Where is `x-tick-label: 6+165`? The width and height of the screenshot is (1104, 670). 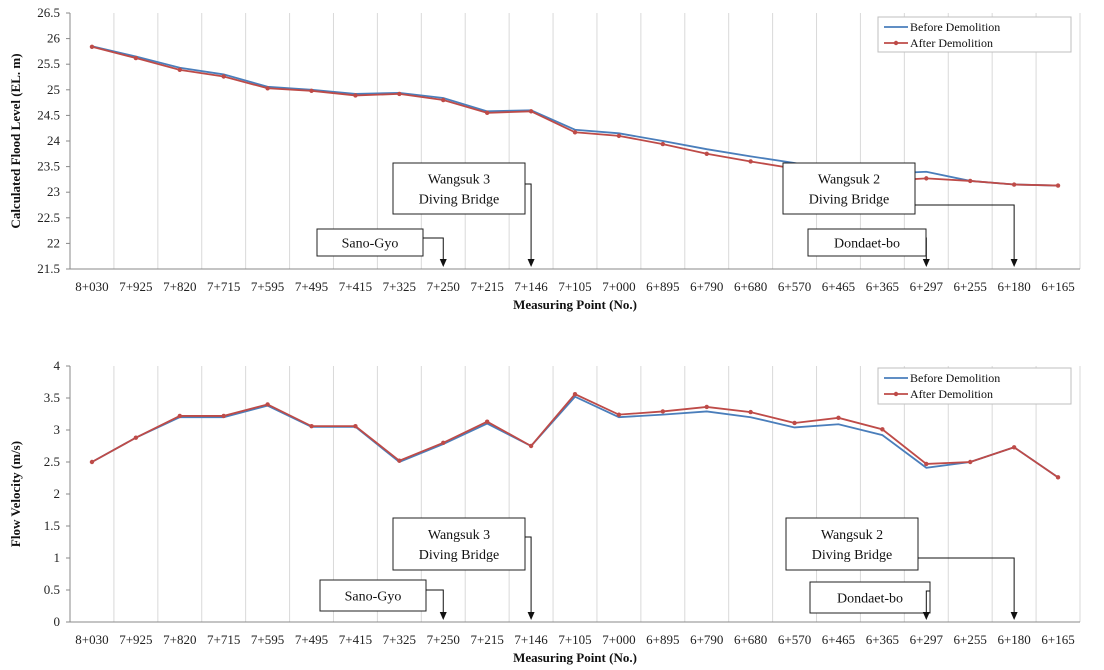
x-tick-label: 6+165 is located at coordinates (1057, 639).